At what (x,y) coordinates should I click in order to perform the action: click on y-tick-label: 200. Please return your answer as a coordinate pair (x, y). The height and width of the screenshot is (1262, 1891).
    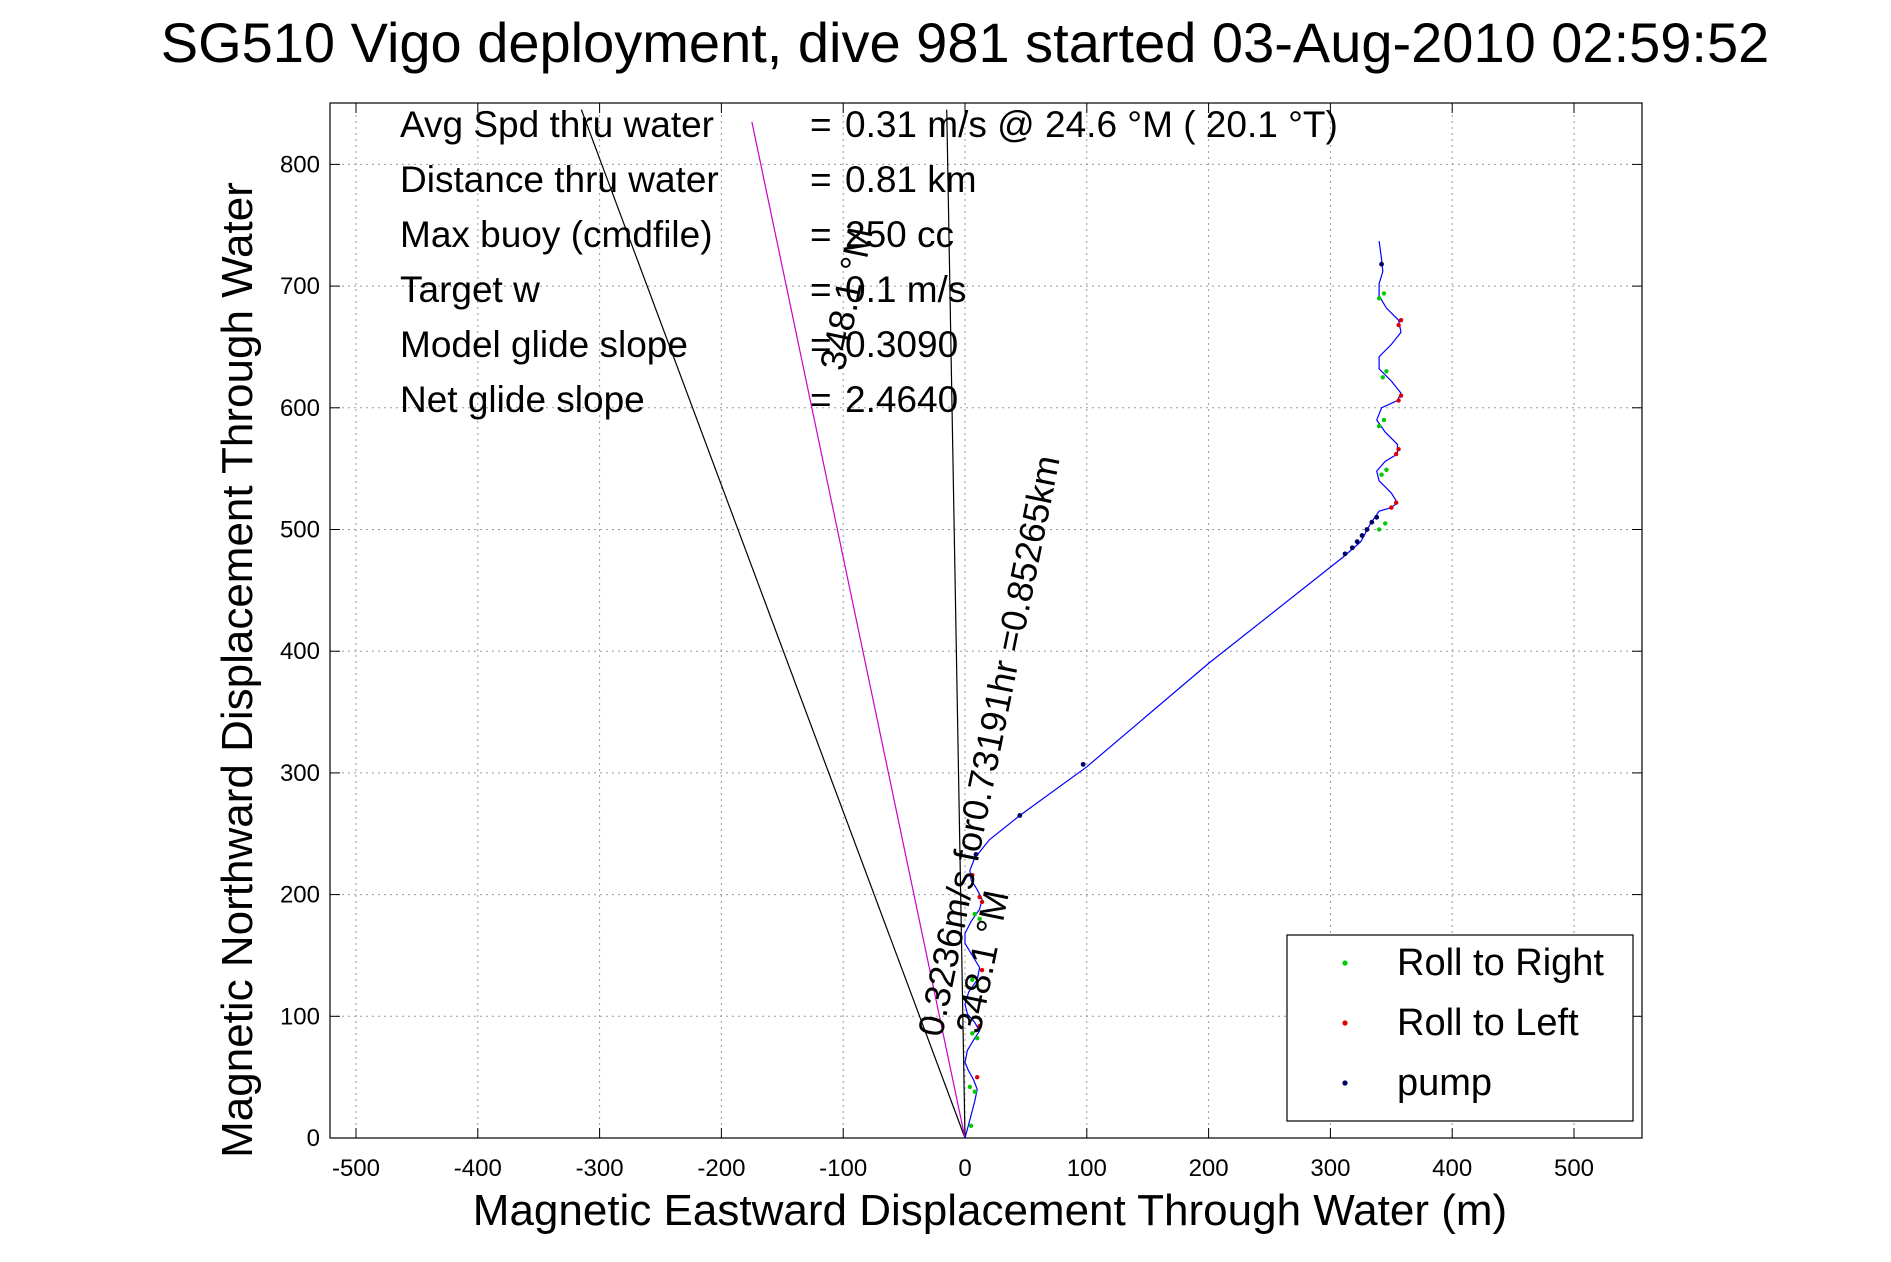
    Looking at the image, I should click on (300, 895).